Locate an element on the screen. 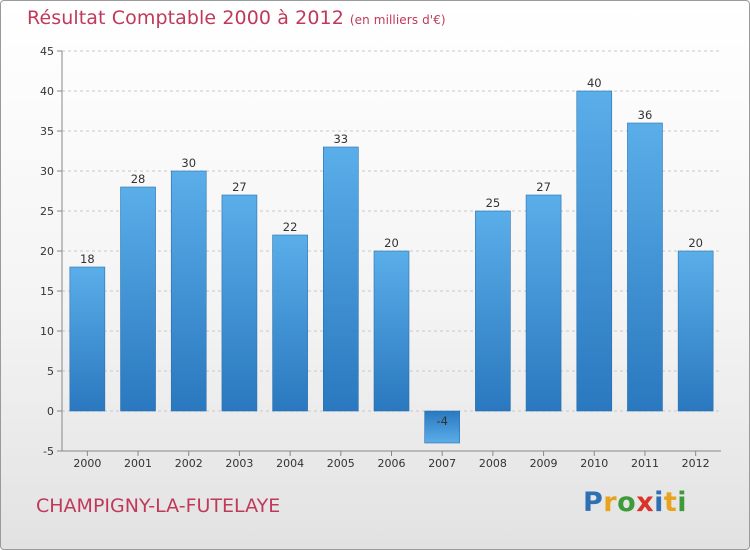 This screenshot has height=550, width=750. y-tick-label: 15 is located at coordinates (47, 291).